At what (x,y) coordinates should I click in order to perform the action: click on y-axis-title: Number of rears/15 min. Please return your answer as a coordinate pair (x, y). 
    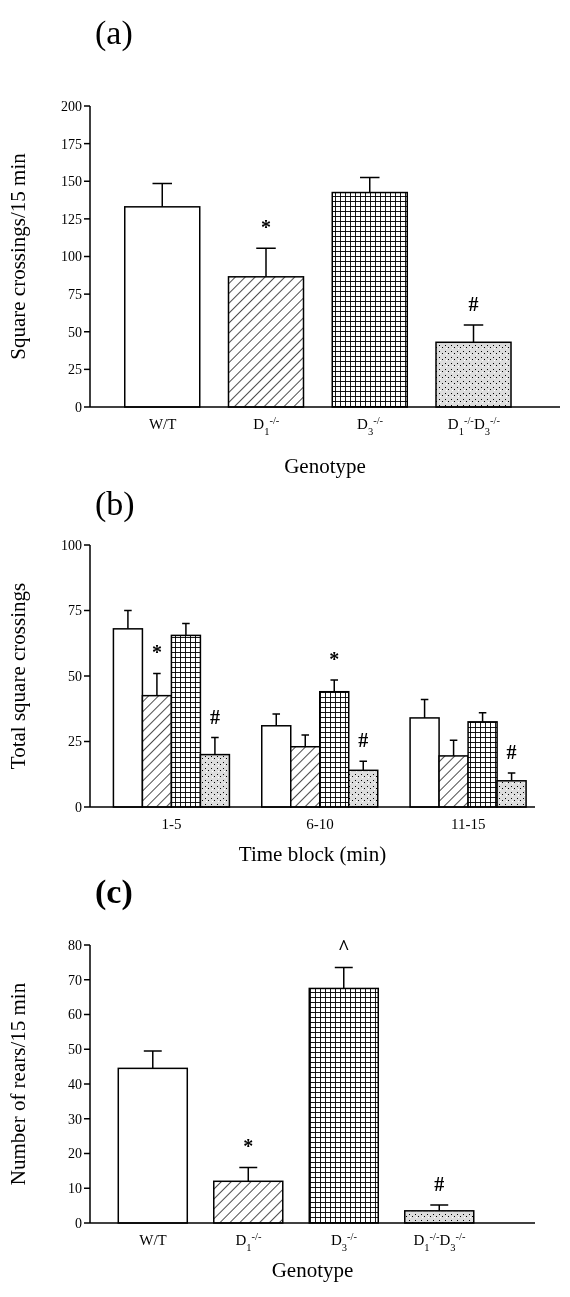
    Looking at the image, I should click on (18, 1084).